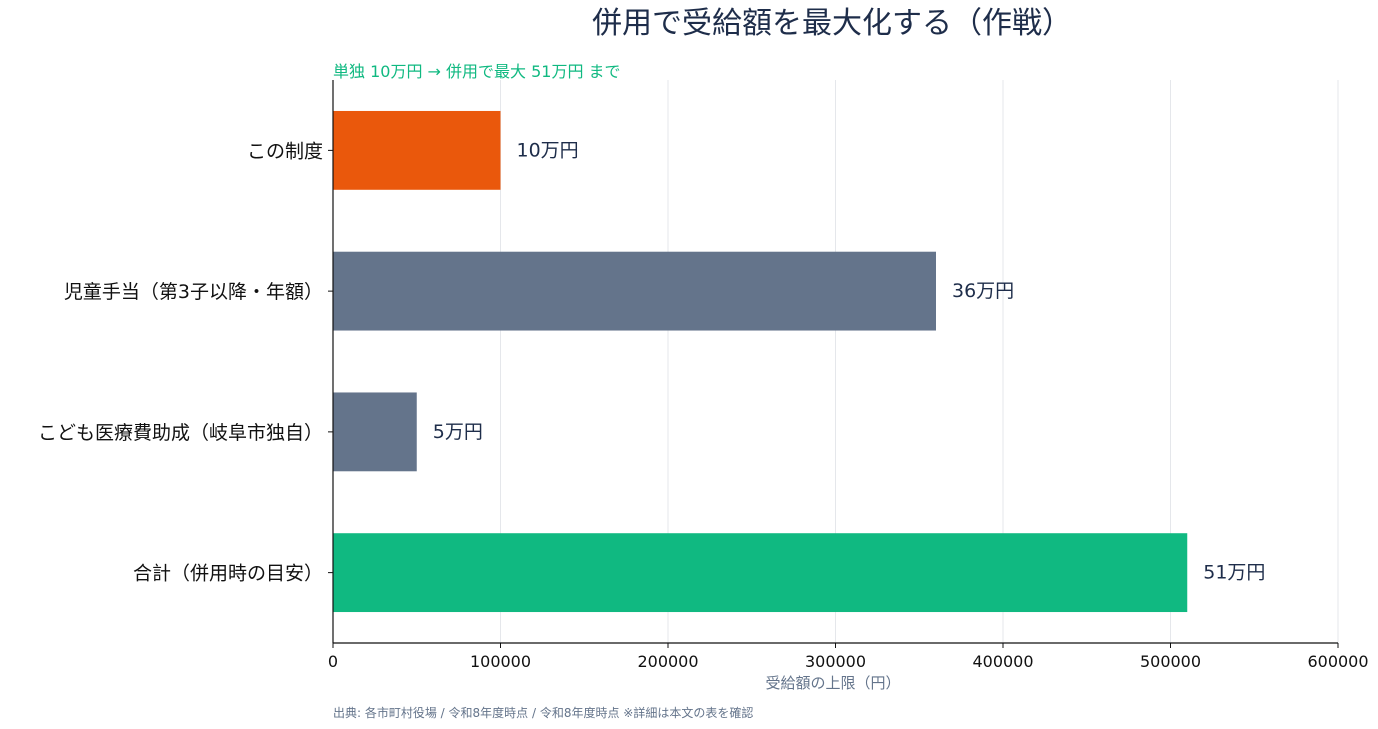  What do you see at coordinates (477, 71) in the screenshot?
I see `chart-subtitle: 単独 10万円 → 併用で最大 51万円 まで` at bounding box center [477, 71].